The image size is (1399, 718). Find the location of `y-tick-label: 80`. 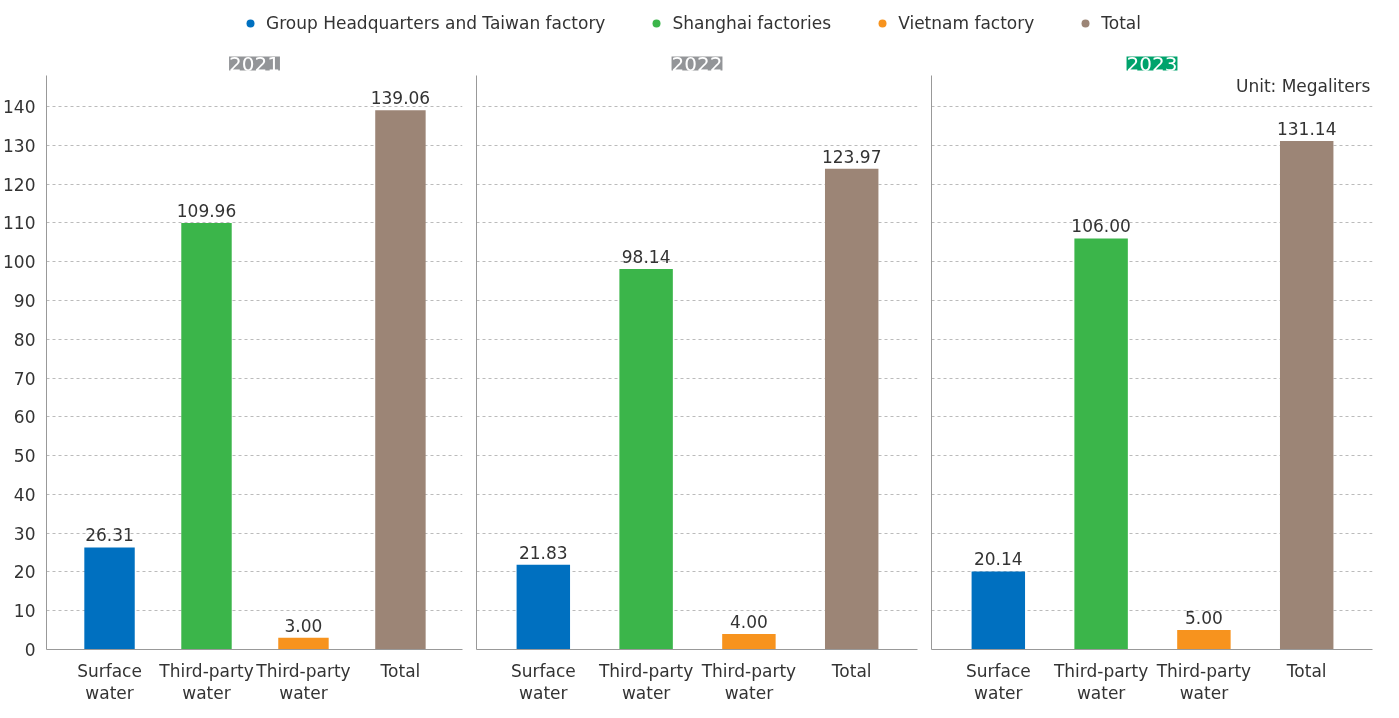

y-tick-label: 80 is located at coordinates (24, 339).